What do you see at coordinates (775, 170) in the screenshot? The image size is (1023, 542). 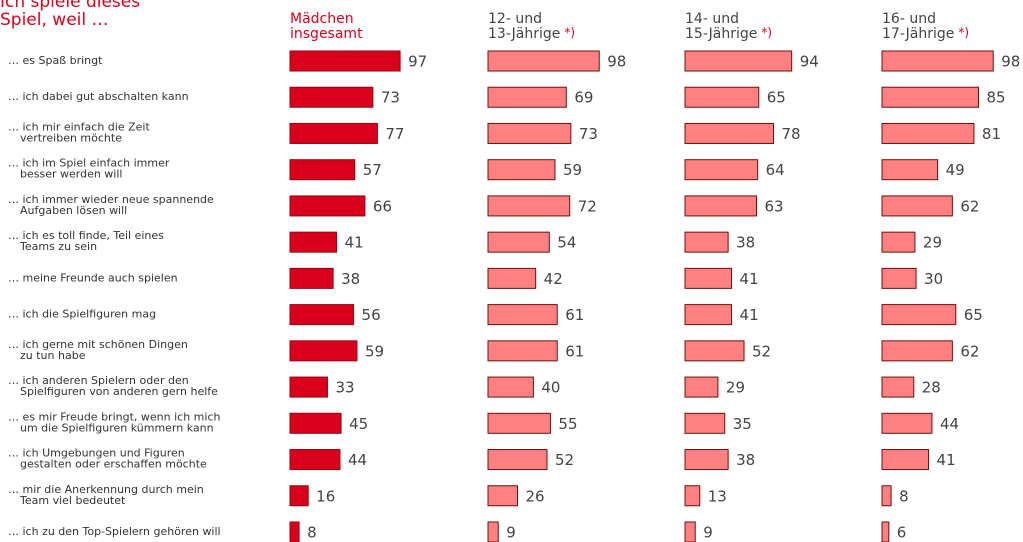 I see `value-label: 64` at bounding box center [775, 170].